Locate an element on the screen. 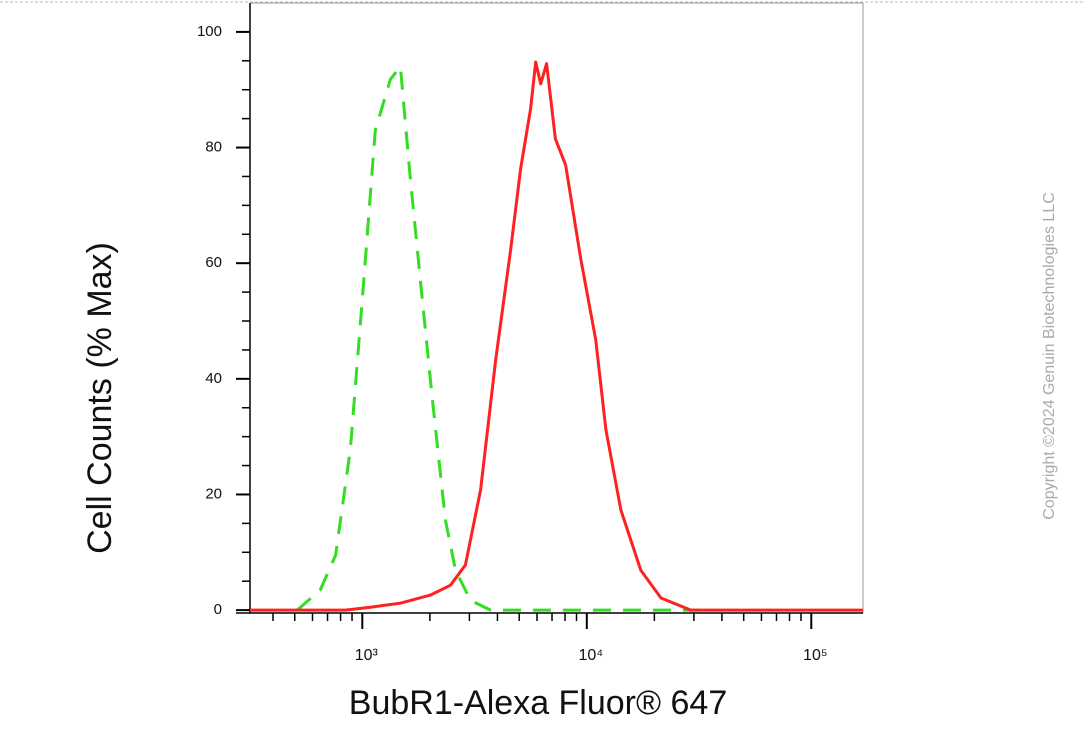 This screenshot has height=730, width=1084. x-axis-label: BubR1-Alexa Fluor® 647 is located at coordinates (538, 703).